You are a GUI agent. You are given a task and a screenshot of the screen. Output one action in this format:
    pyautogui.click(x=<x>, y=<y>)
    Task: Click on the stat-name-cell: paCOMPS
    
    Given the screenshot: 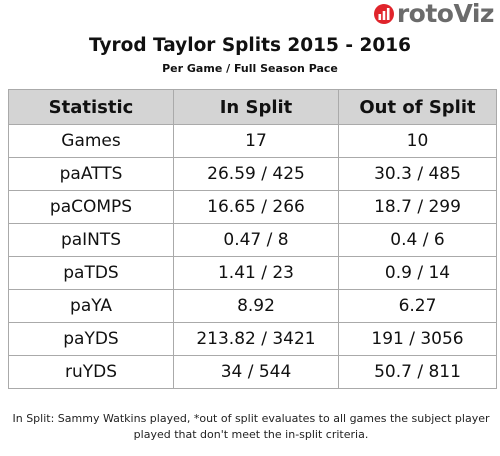 What is the action you would take?
    pyautogui.click(x=91, y=207)
    